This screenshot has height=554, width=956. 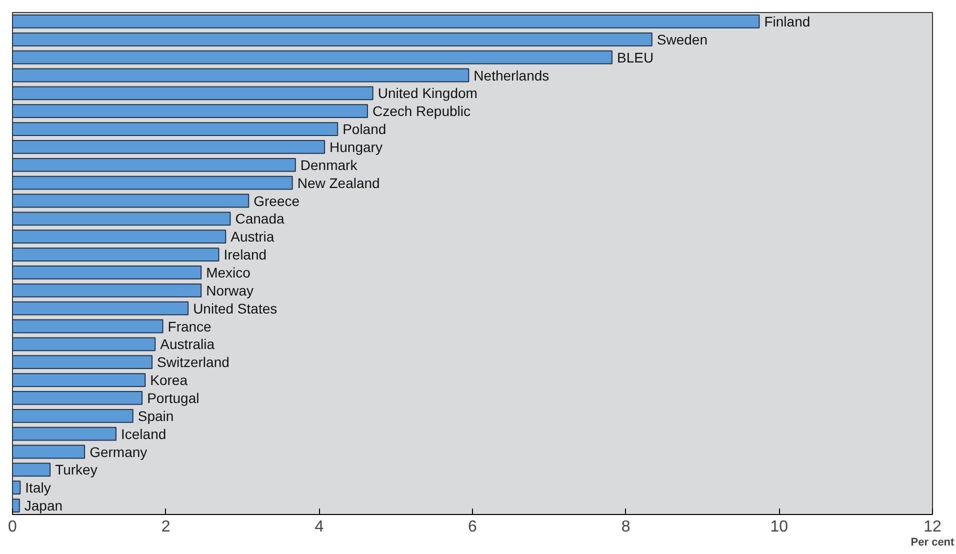 I want to click on y-tick-label: Netherlands, so click(x=512, y=75).